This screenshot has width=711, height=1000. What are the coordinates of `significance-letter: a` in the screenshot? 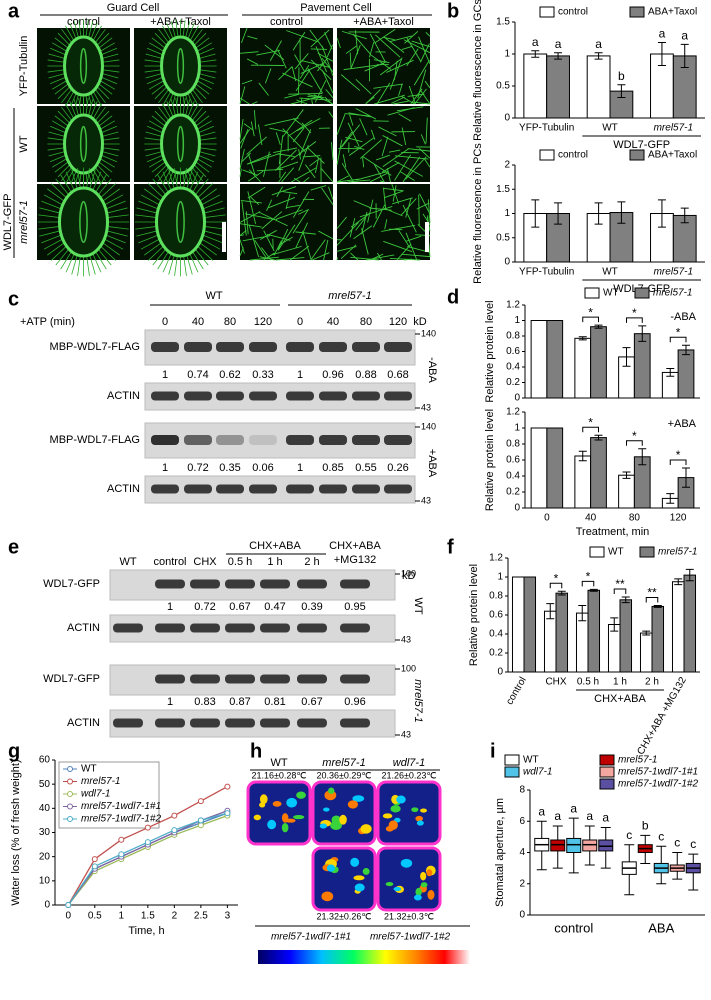 It's located at (598, 44).